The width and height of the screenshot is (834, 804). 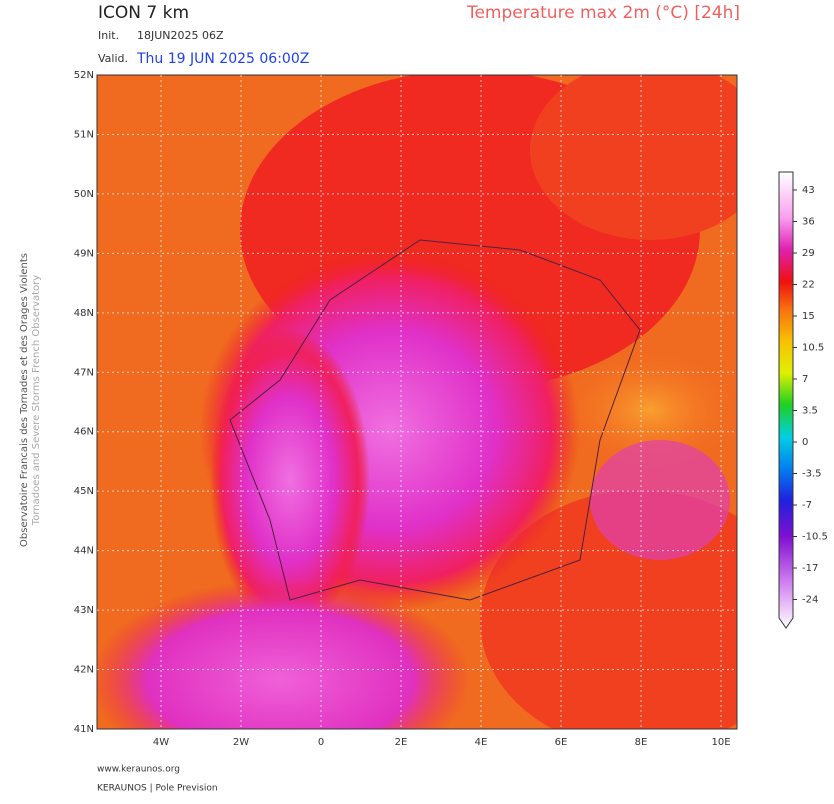 I want to click on lat-label: 46N, so click(x=84, y=432).